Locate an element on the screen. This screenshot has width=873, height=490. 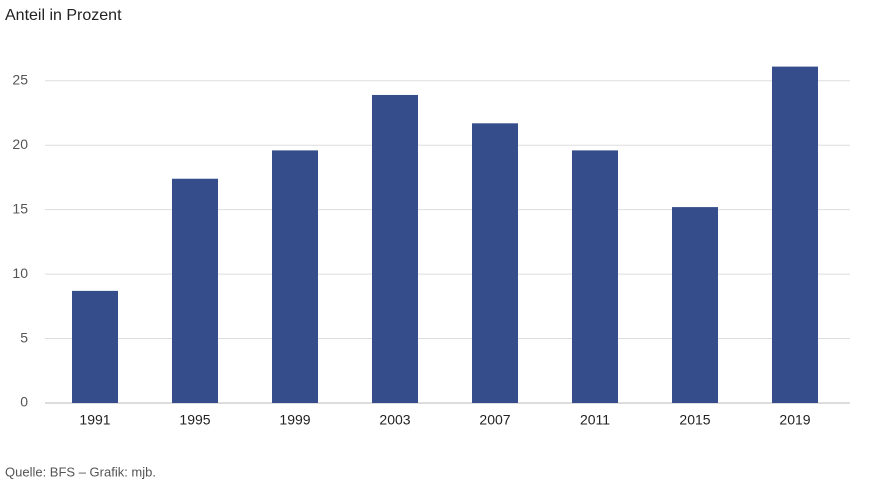
y-tick-label: 0 is located at coordinates (24, 402).